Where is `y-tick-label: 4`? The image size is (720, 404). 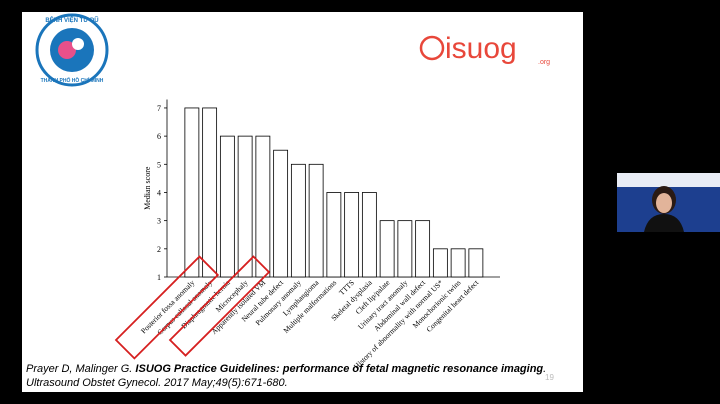
y-tick-label: 4 is located at coordinates (159, 192).